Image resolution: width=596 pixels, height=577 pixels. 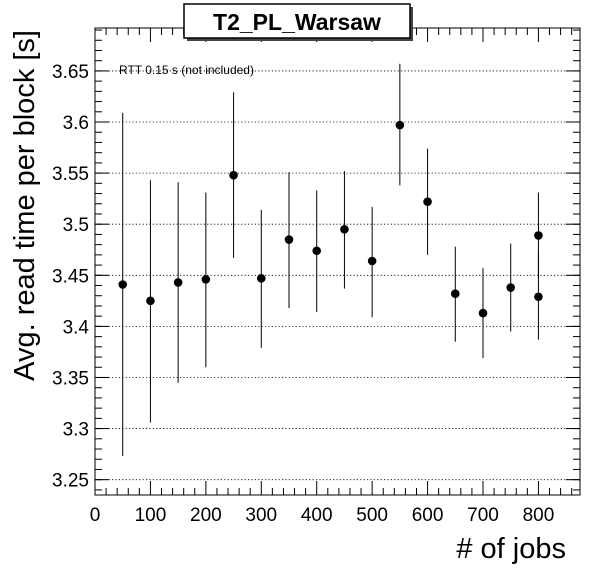 I want to click on annotation-text: RTT 0.15 s (not included), so click(x=186, y=70).